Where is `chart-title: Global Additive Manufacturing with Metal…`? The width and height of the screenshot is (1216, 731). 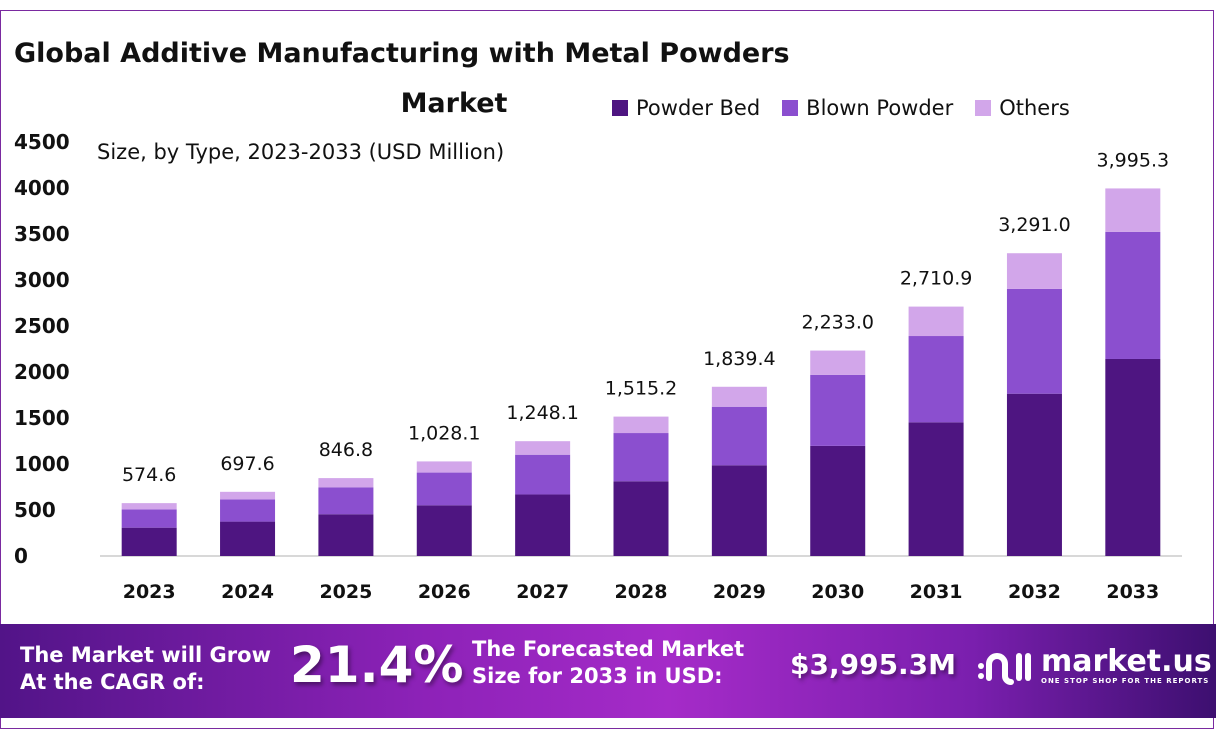 chart-title: Global Additive Manufacturing with Metal… is located at coordinates (454, 79).